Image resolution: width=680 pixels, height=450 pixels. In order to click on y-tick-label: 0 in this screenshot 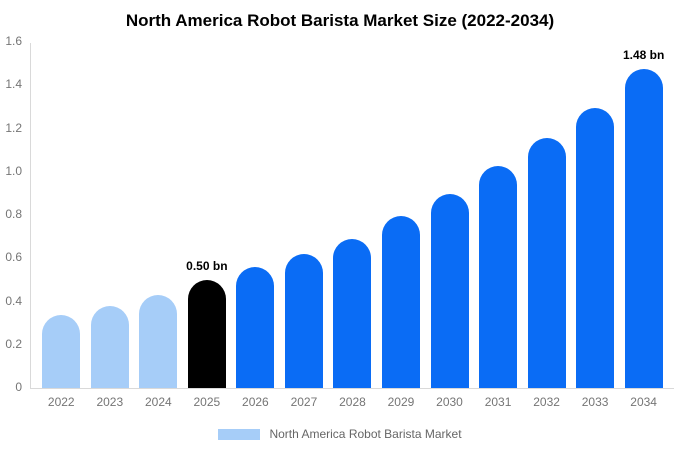, I will do `click(18, 387)`.